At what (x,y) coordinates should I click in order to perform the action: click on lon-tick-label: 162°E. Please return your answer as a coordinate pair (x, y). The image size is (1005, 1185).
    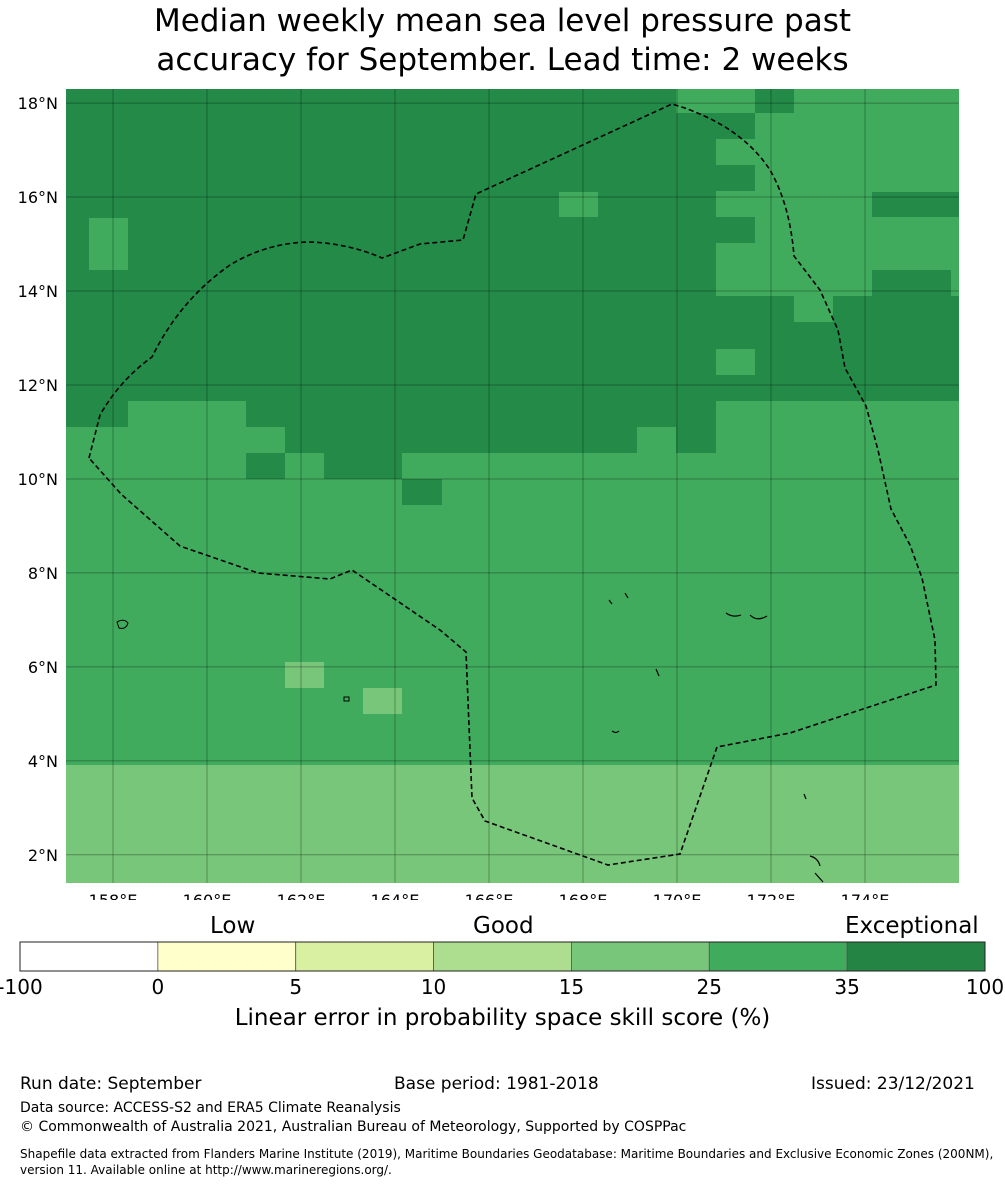
    Looking at the image, I should click on (301, 895).